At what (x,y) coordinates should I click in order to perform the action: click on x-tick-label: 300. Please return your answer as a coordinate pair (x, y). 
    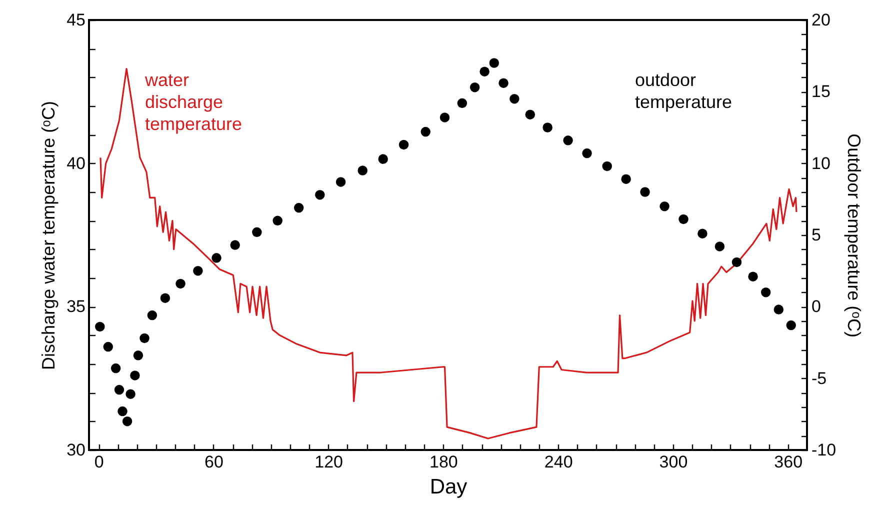
    Looking at the image, I should click on (673, 462).